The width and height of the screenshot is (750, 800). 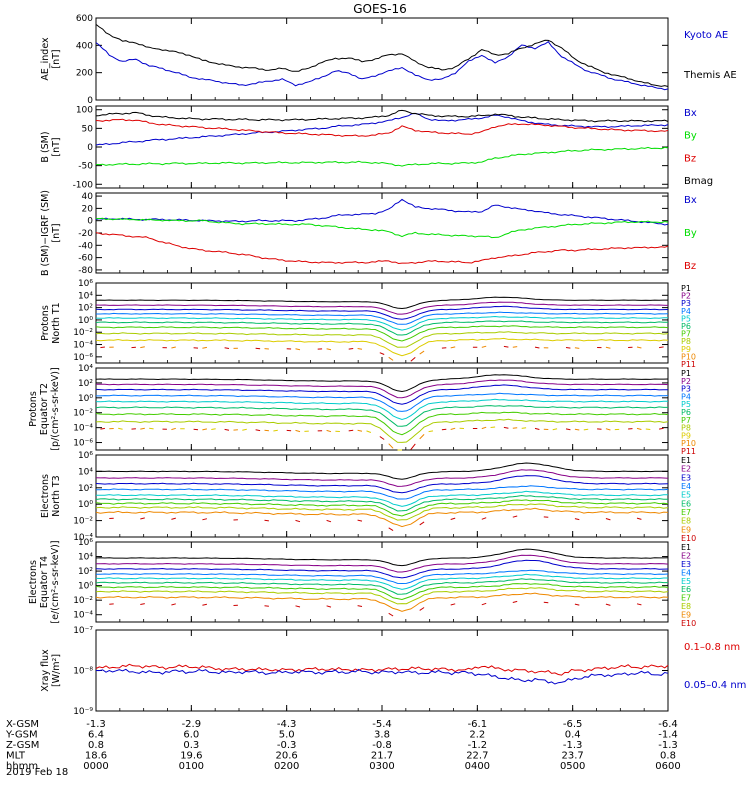 What do you see at coordinates (382, 498) in the screenshot?
I see `series-line-E5` at bounding box center [382, 498].